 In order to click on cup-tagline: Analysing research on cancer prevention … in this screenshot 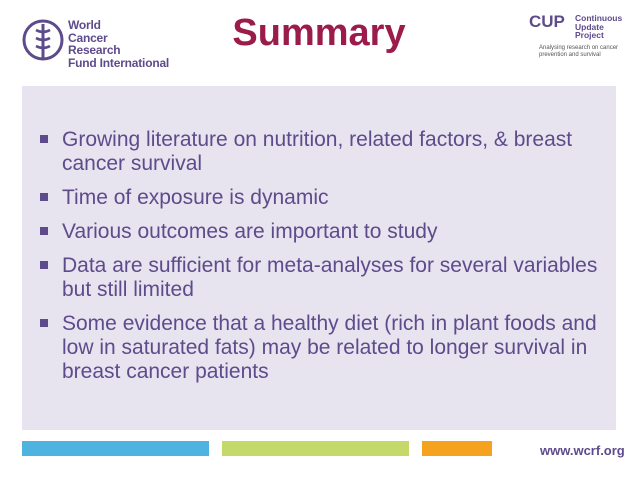, I will do `click(579, 51)`.